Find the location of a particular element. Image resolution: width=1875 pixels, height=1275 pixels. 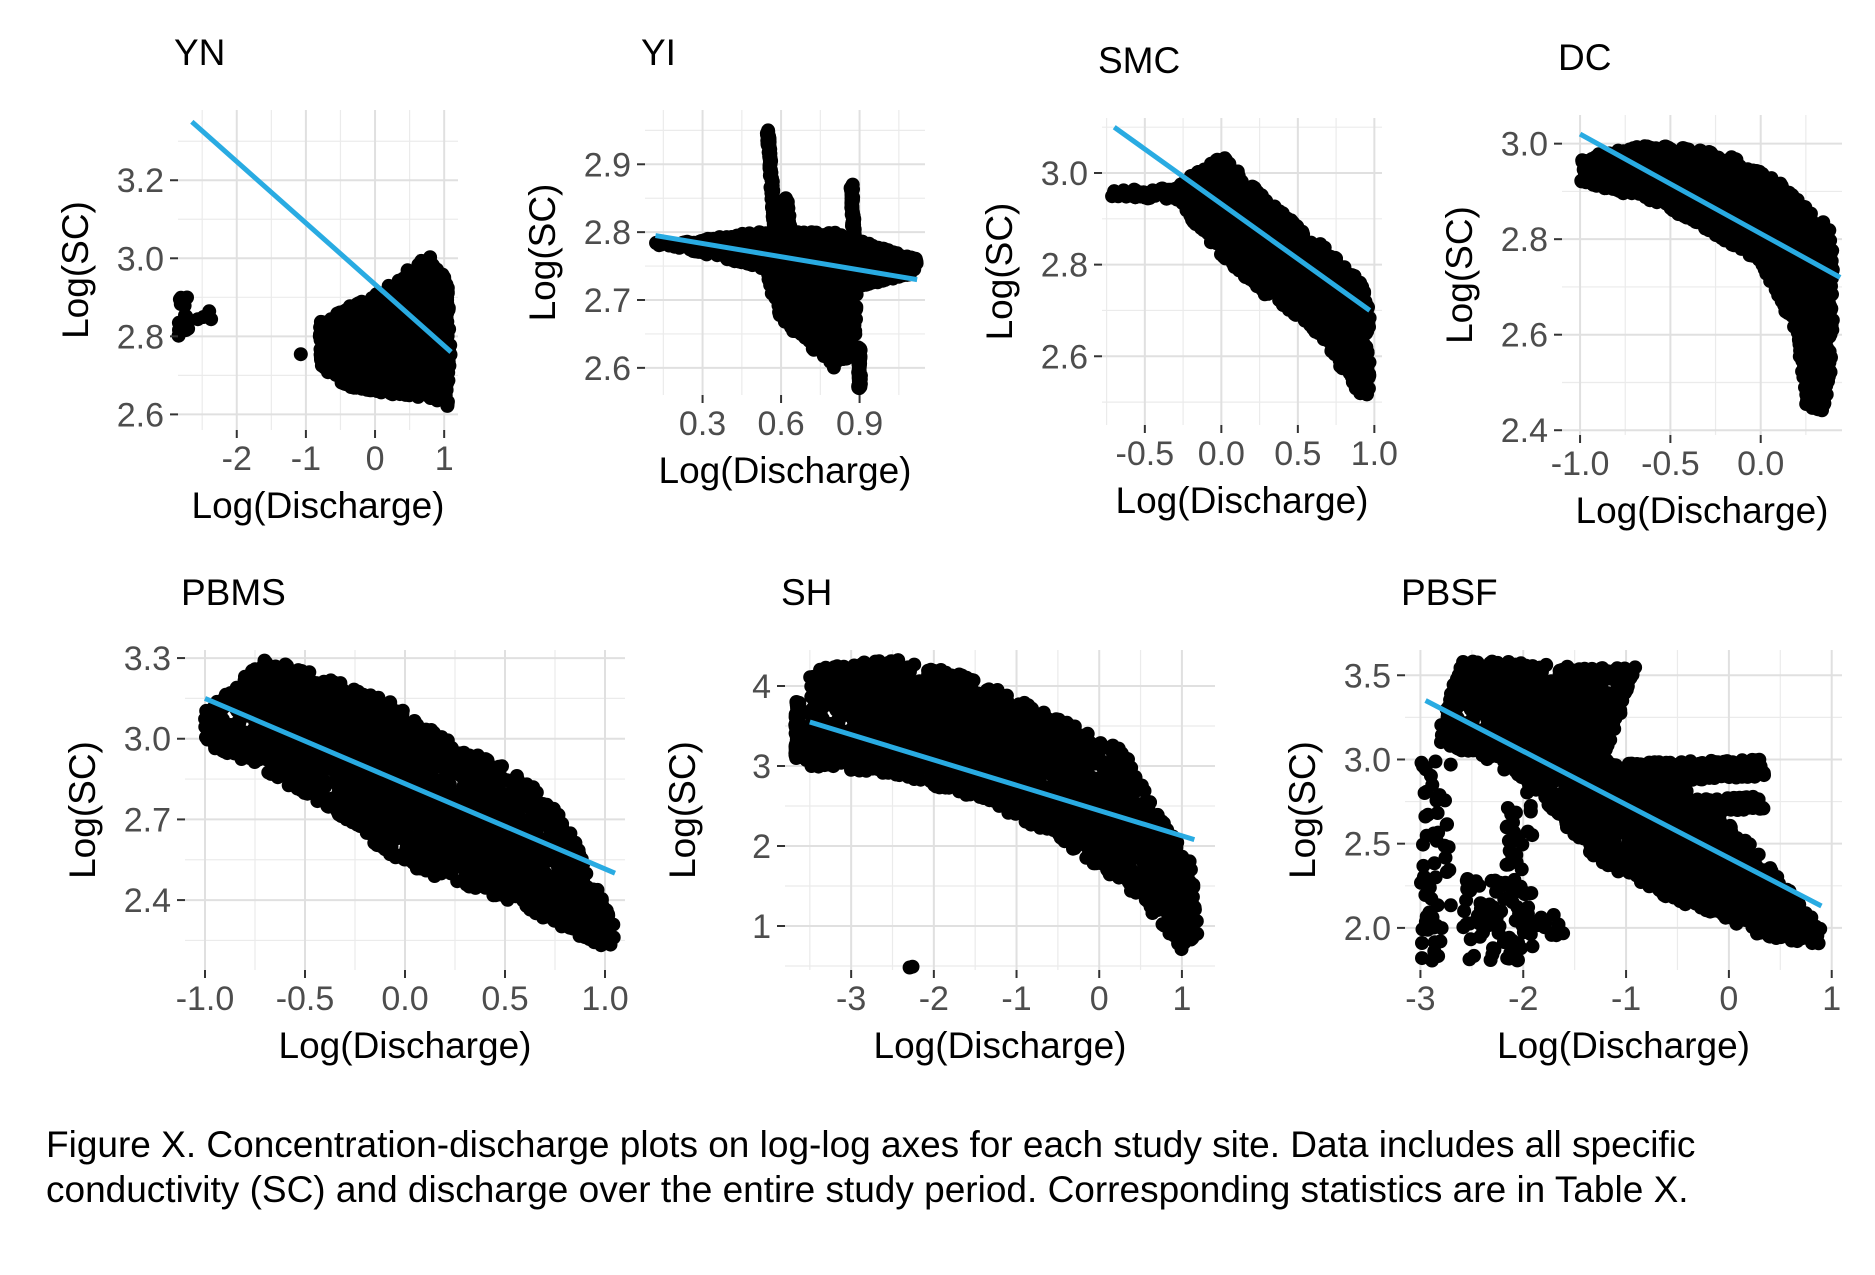

x-tick-label: 0.9 is located at coordinates (859, 424).